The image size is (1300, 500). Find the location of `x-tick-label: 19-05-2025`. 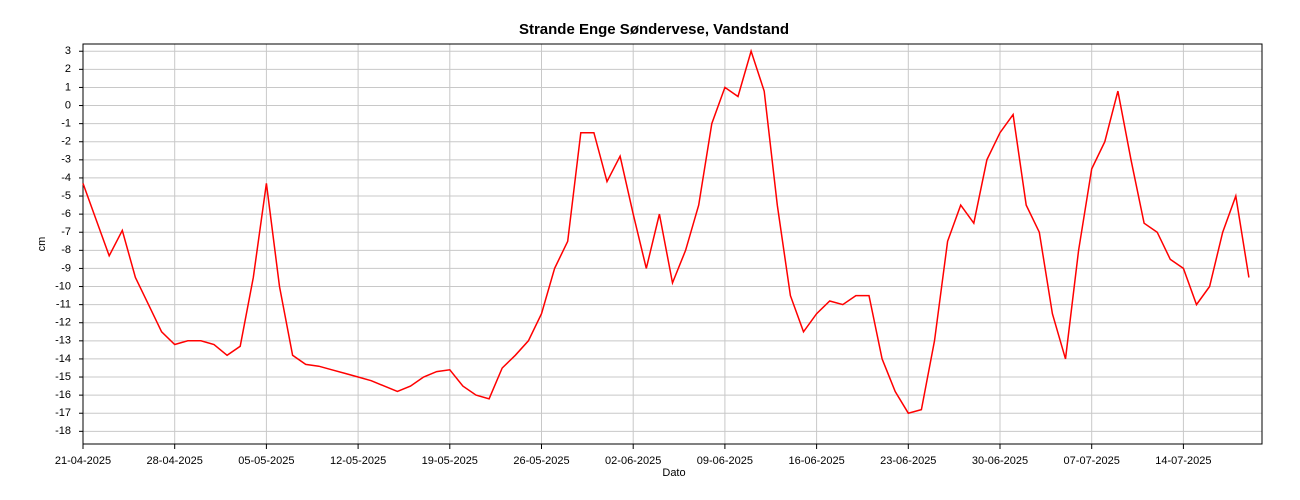

x-tick-label: 19-05-2025 is located at coordinates (450, 461).